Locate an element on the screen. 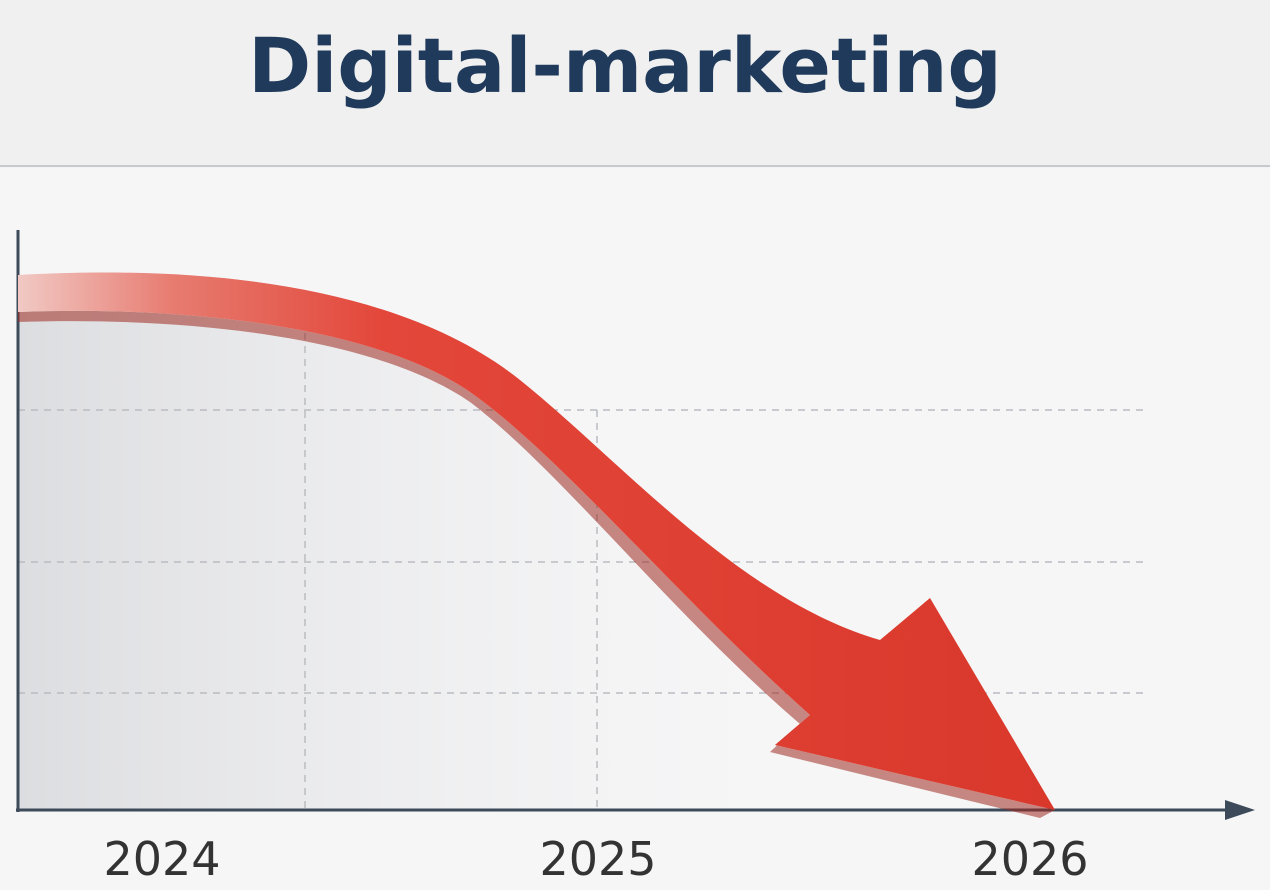 The height and width of the screenshot is (890, 1270). x-tick-label: 2025 is located at coordinates (597, 859).